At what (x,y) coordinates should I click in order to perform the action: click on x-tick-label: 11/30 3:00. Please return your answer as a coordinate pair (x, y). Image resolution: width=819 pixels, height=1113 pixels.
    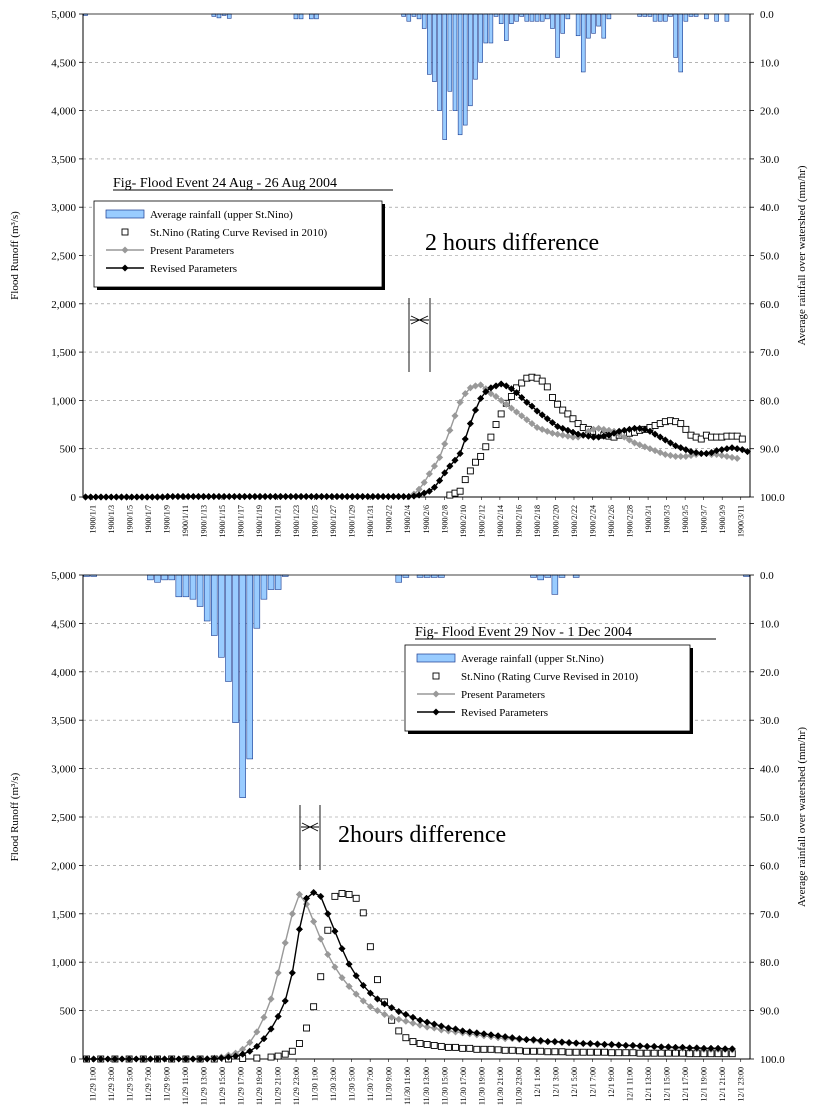
    Looking at the image, I should click on (333, 1084).